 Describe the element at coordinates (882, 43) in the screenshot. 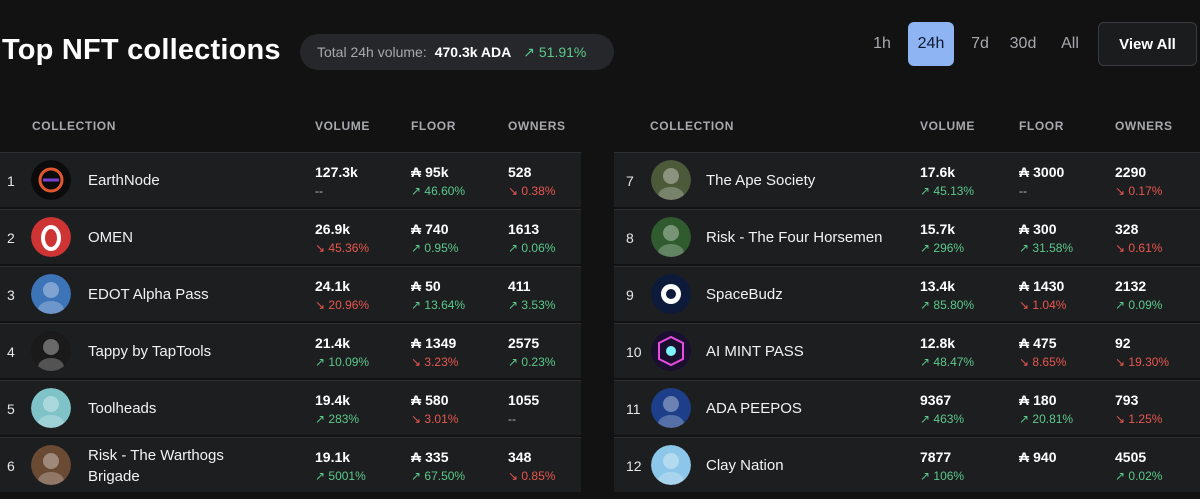

I see `timeframe-1h-button: 1h` at that location.